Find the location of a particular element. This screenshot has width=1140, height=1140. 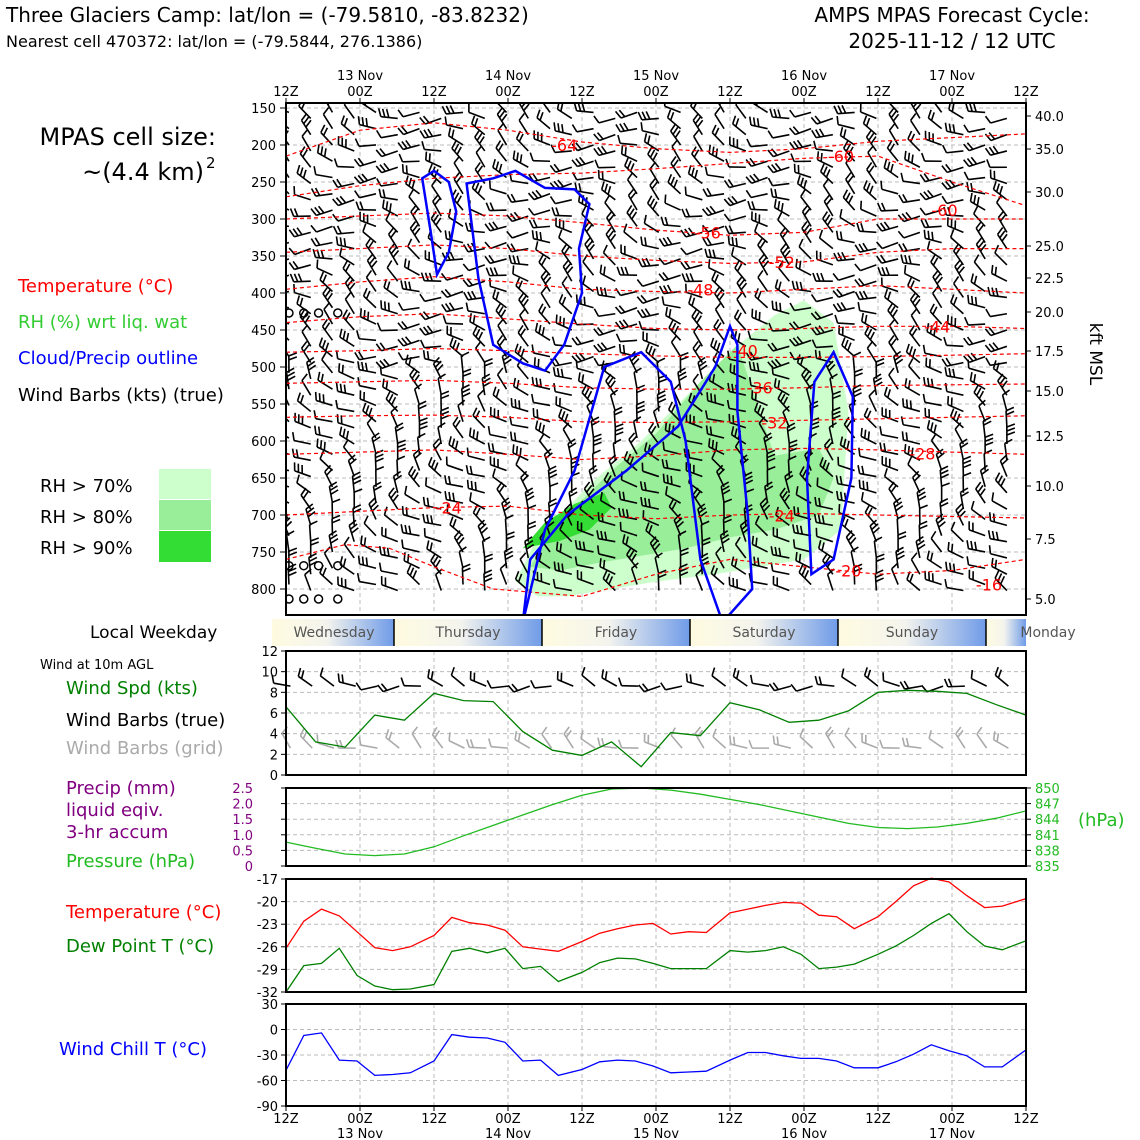

precip-tick-label: 2.0 is located at coordinates (242, 805).